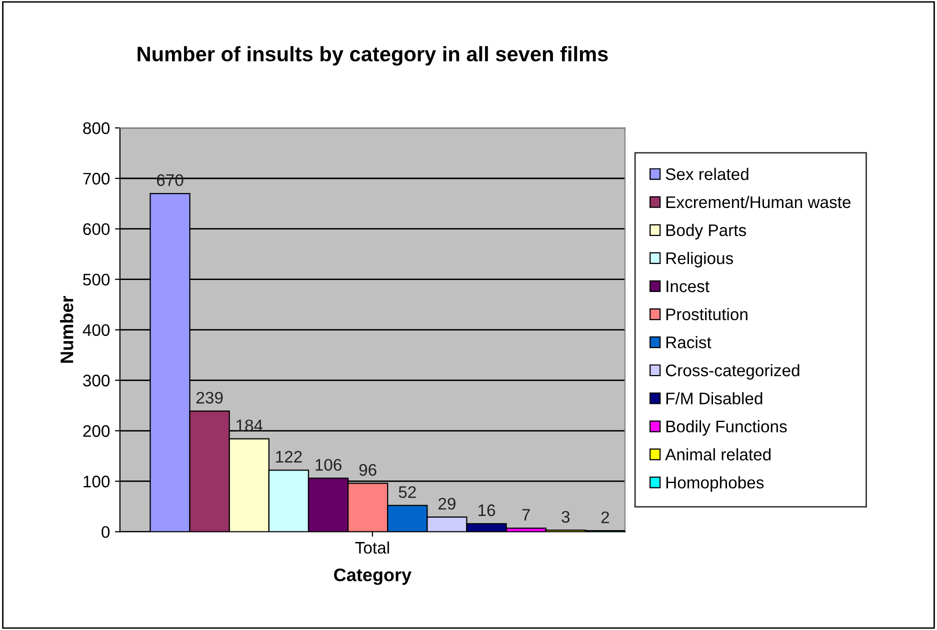 This screenshot has height=630, width=937. What do you see at coordinates (97, 482) in the screenshot?
I see `y-tick-label: 100` at bounding box center [97, 482].